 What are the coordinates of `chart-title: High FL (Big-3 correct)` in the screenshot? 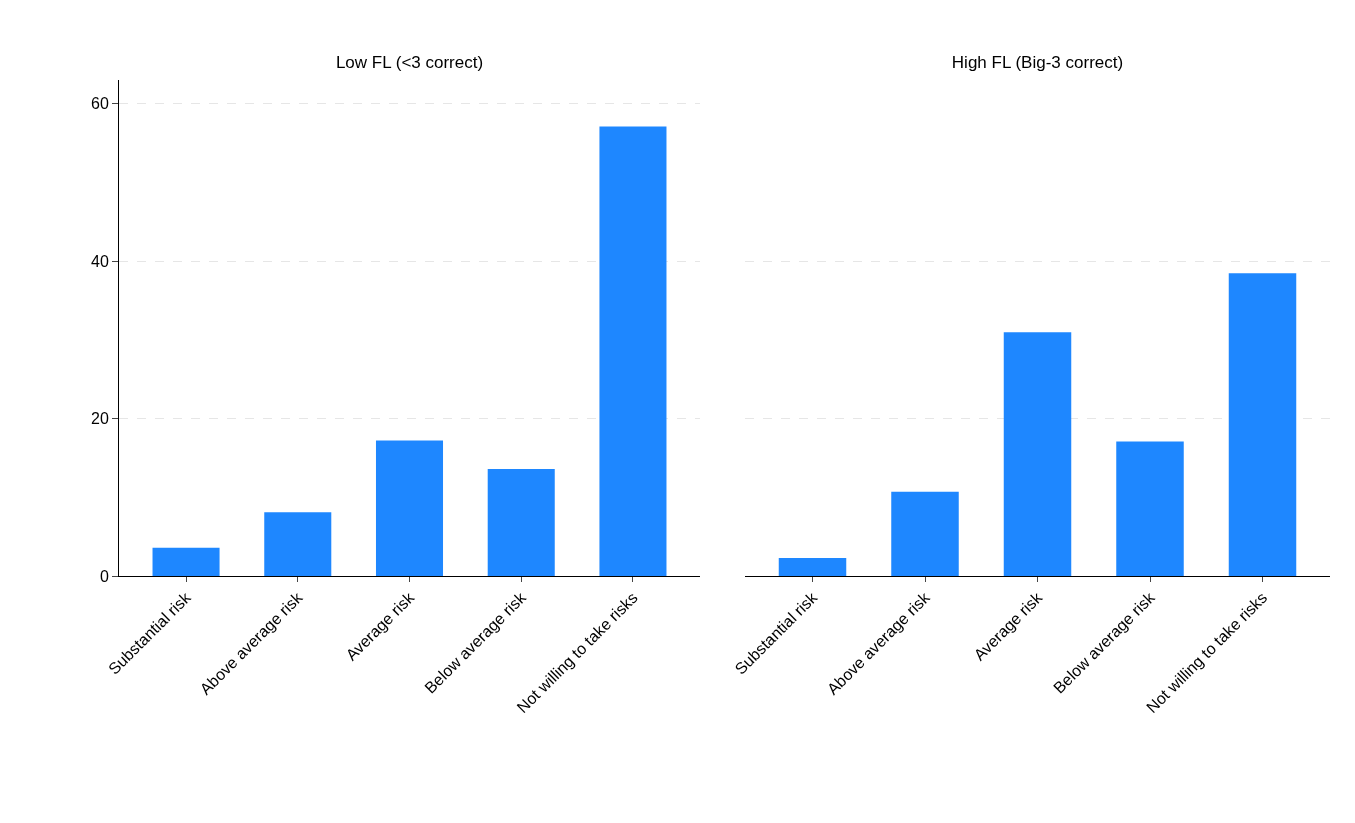 It's located at (1037, 62).